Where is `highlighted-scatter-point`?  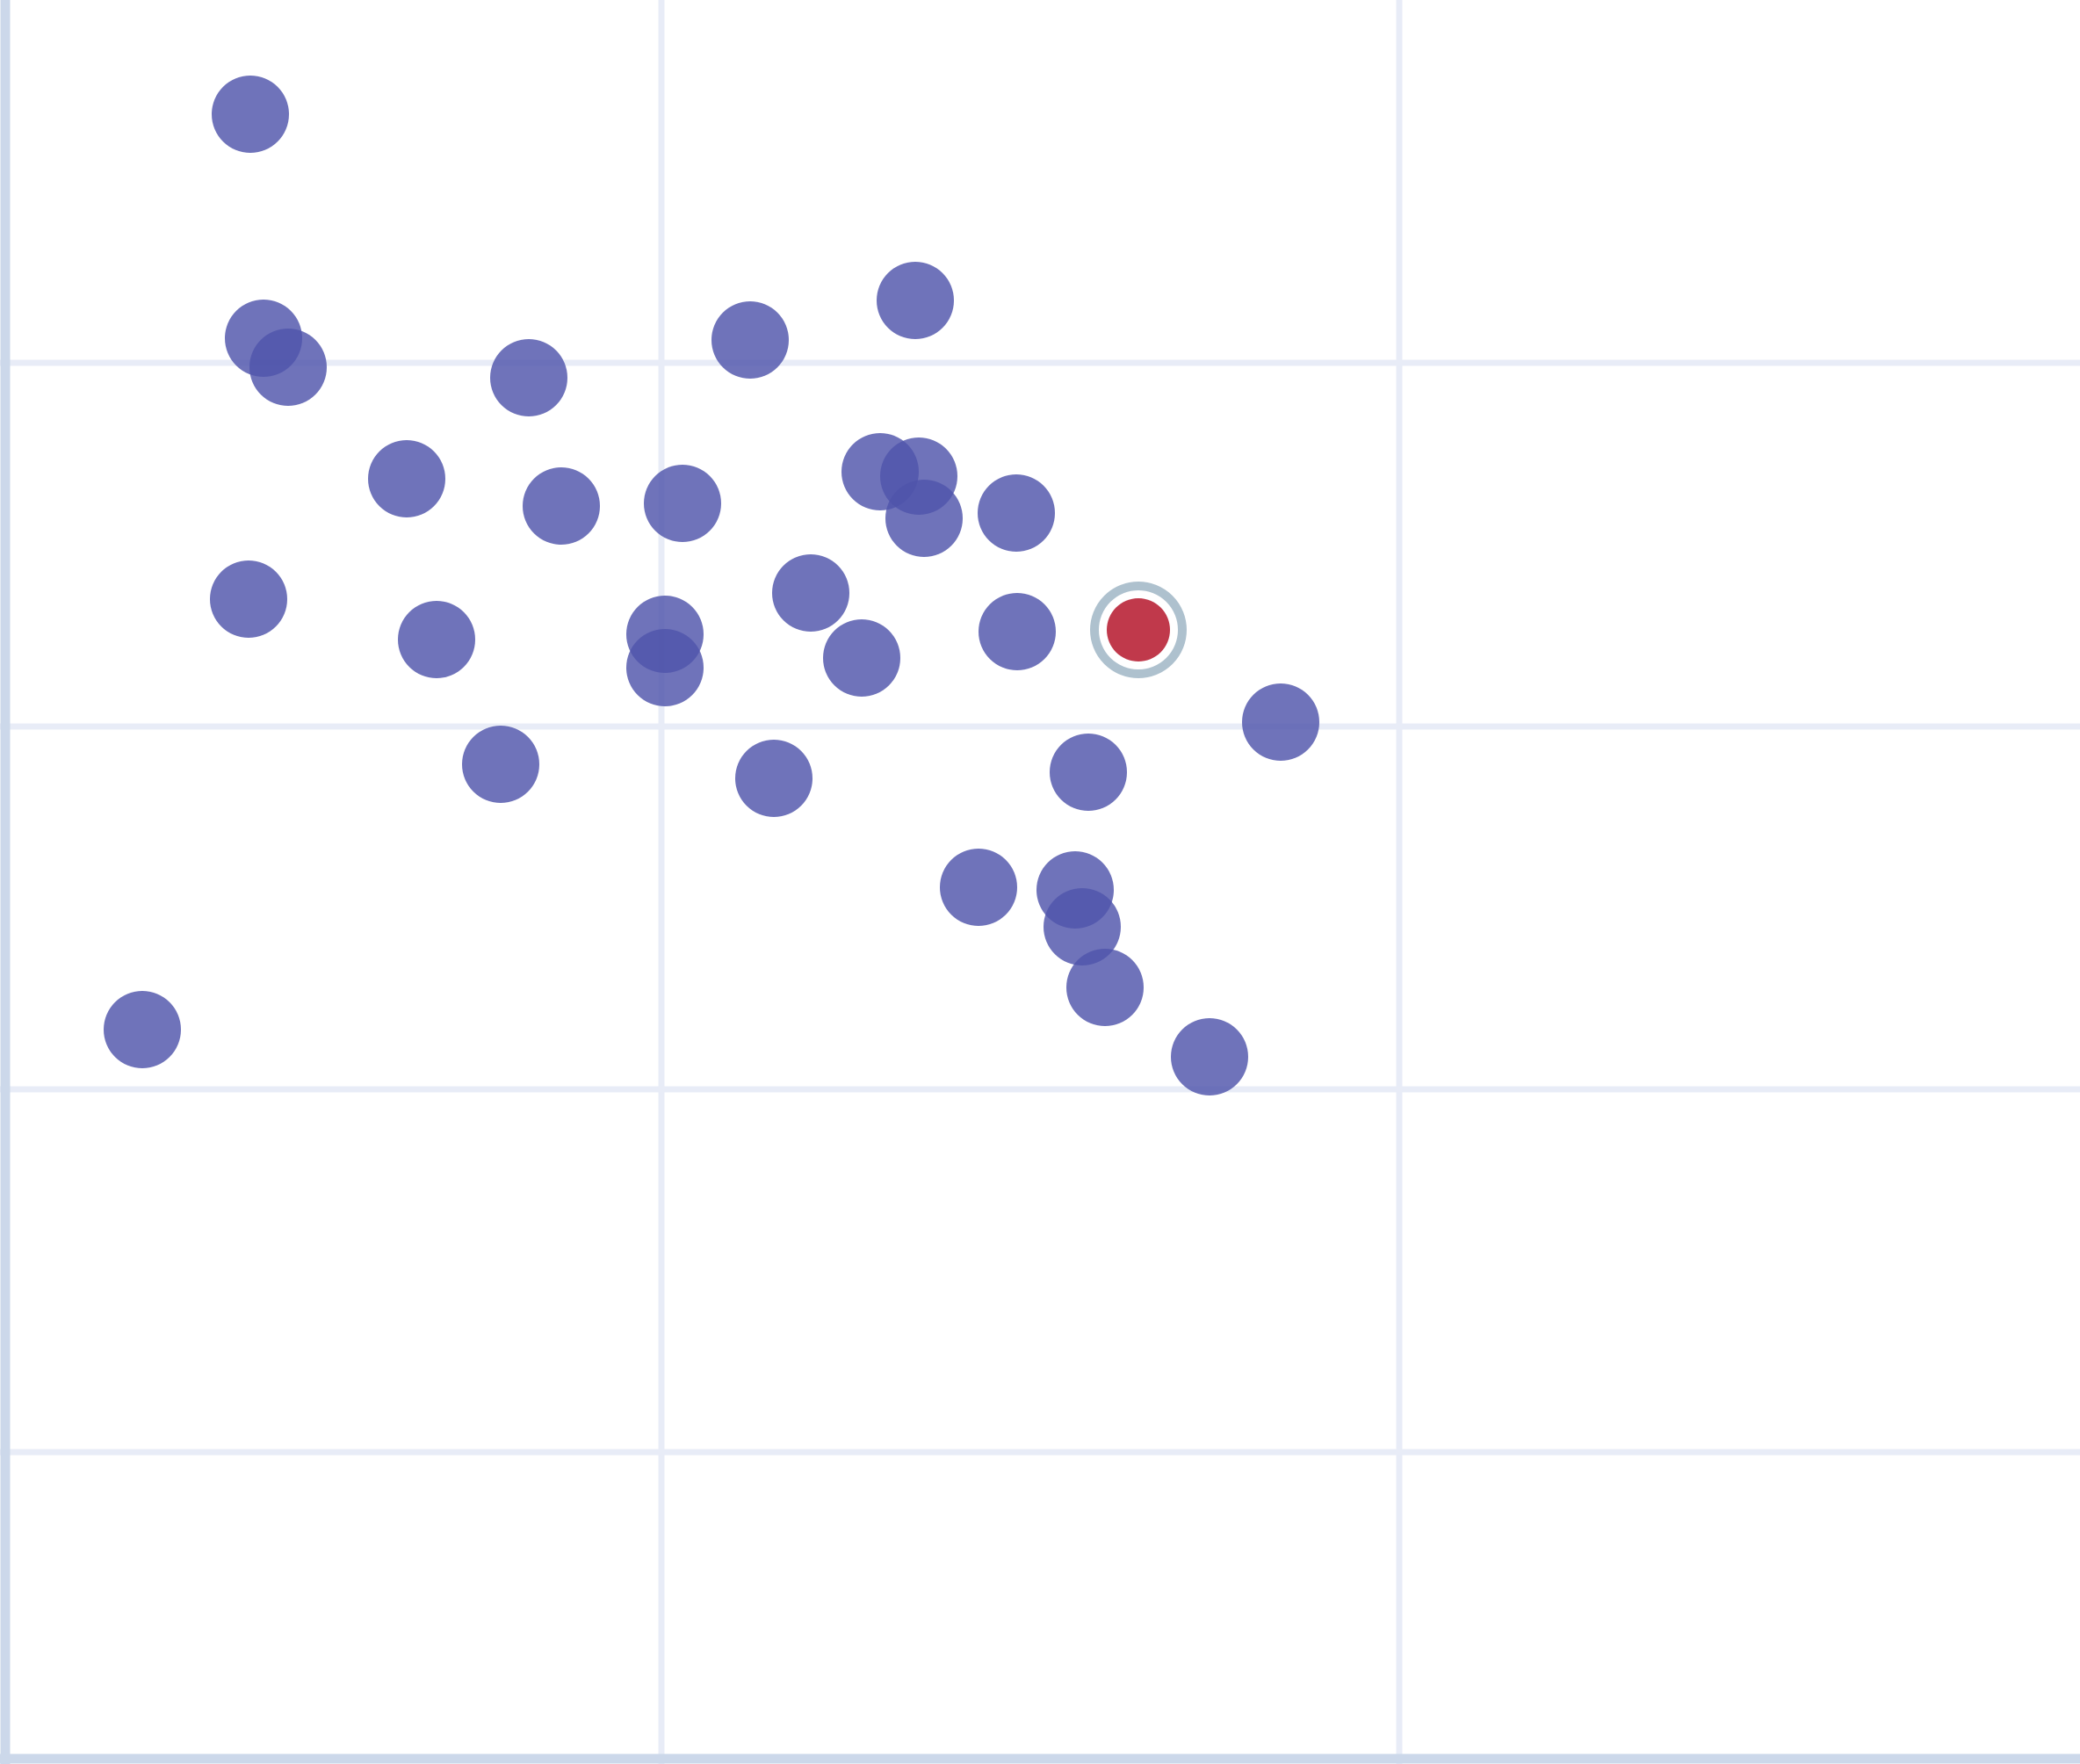 highlighted-scatter-point is located at coordinates (1138, 630).